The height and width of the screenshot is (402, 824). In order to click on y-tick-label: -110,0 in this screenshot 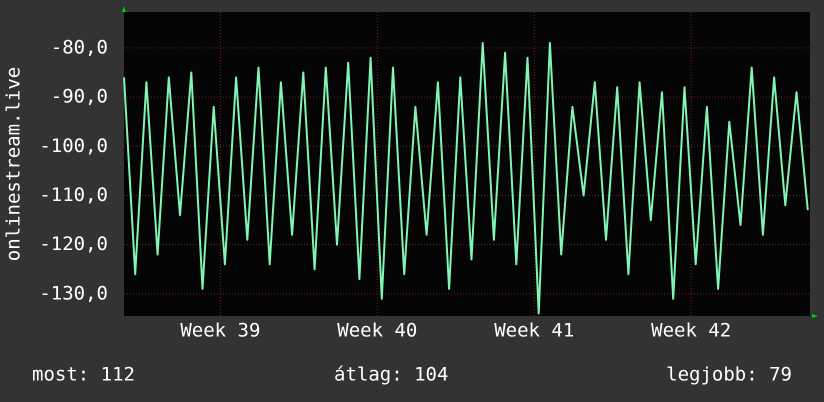, I will do `click(73, 195)`.